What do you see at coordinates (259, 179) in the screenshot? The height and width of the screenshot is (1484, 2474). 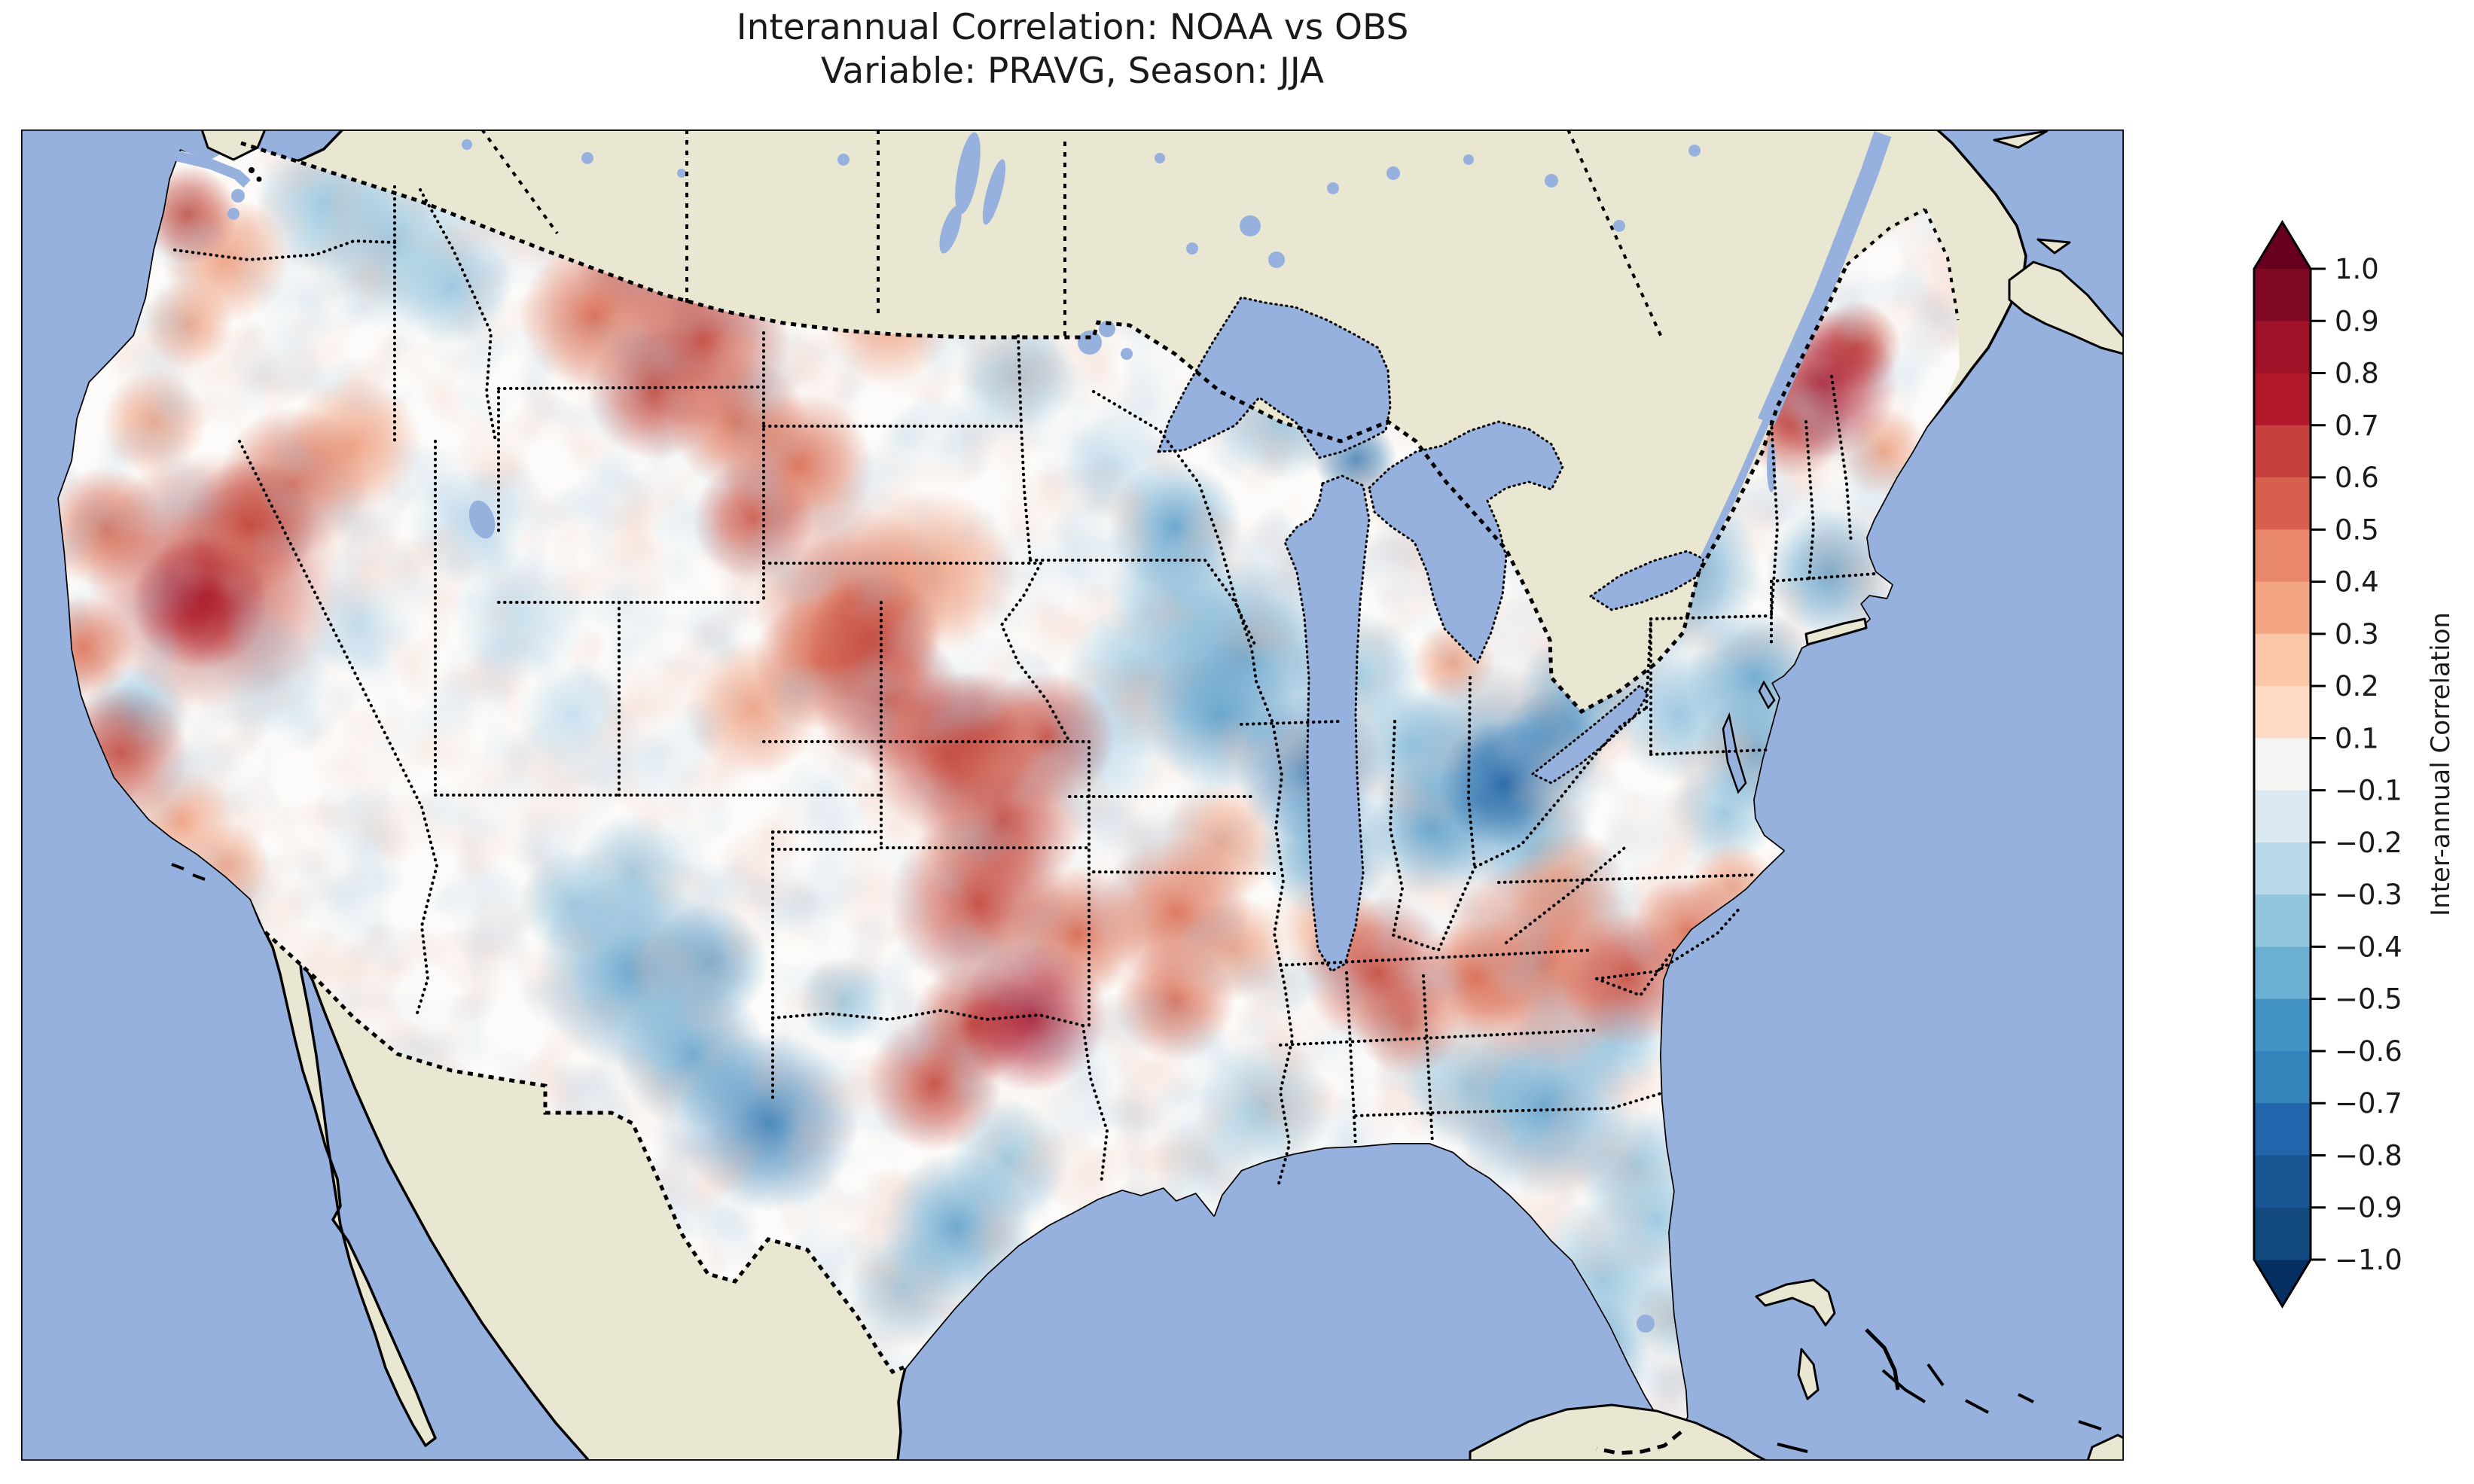 I see `san-juan-islet` at bounding box center [259, 179].